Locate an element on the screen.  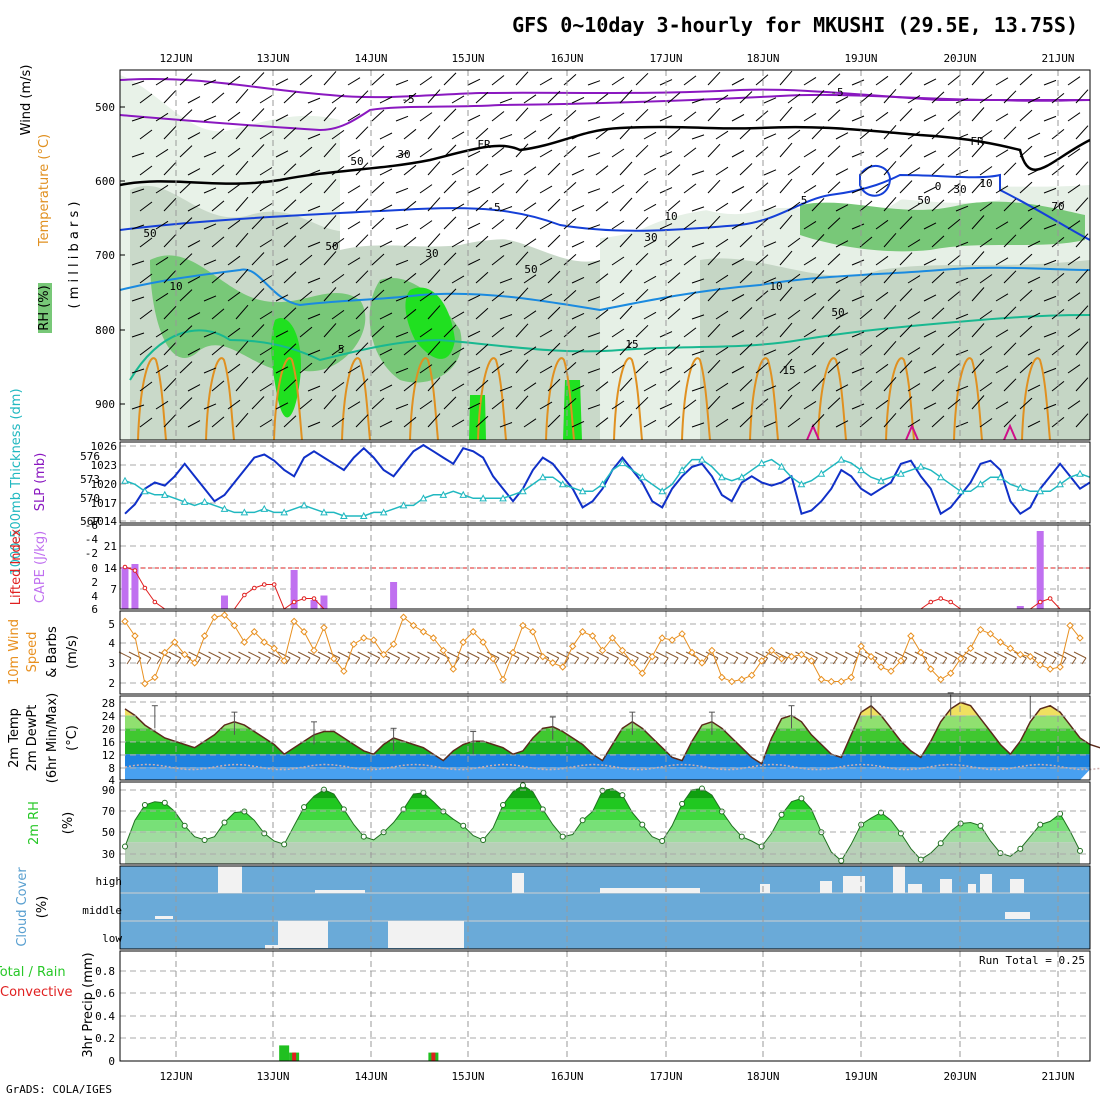
li-point is located at coordinates (1050, 598).